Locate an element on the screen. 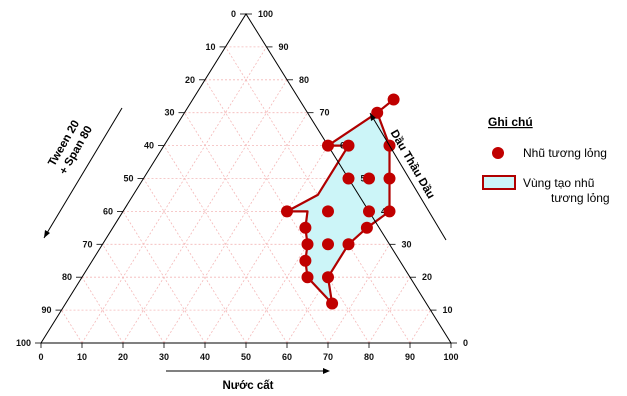  bottom-tick-label: 40 is located at coordinates (205, 357).